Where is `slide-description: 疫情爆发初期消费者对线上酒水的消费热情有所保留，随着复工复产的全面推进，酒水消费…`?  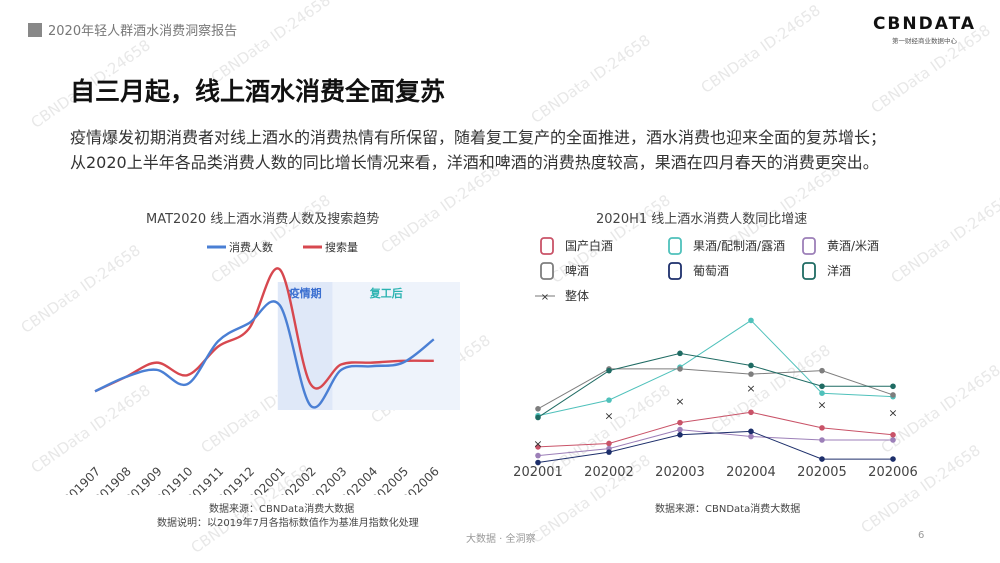 slide-description: 疫情爆发初期消费者对线上酒水的消费热情有所保留，随着复工复产的全面推进，酒水消费… is located at coordinates (510, 150).